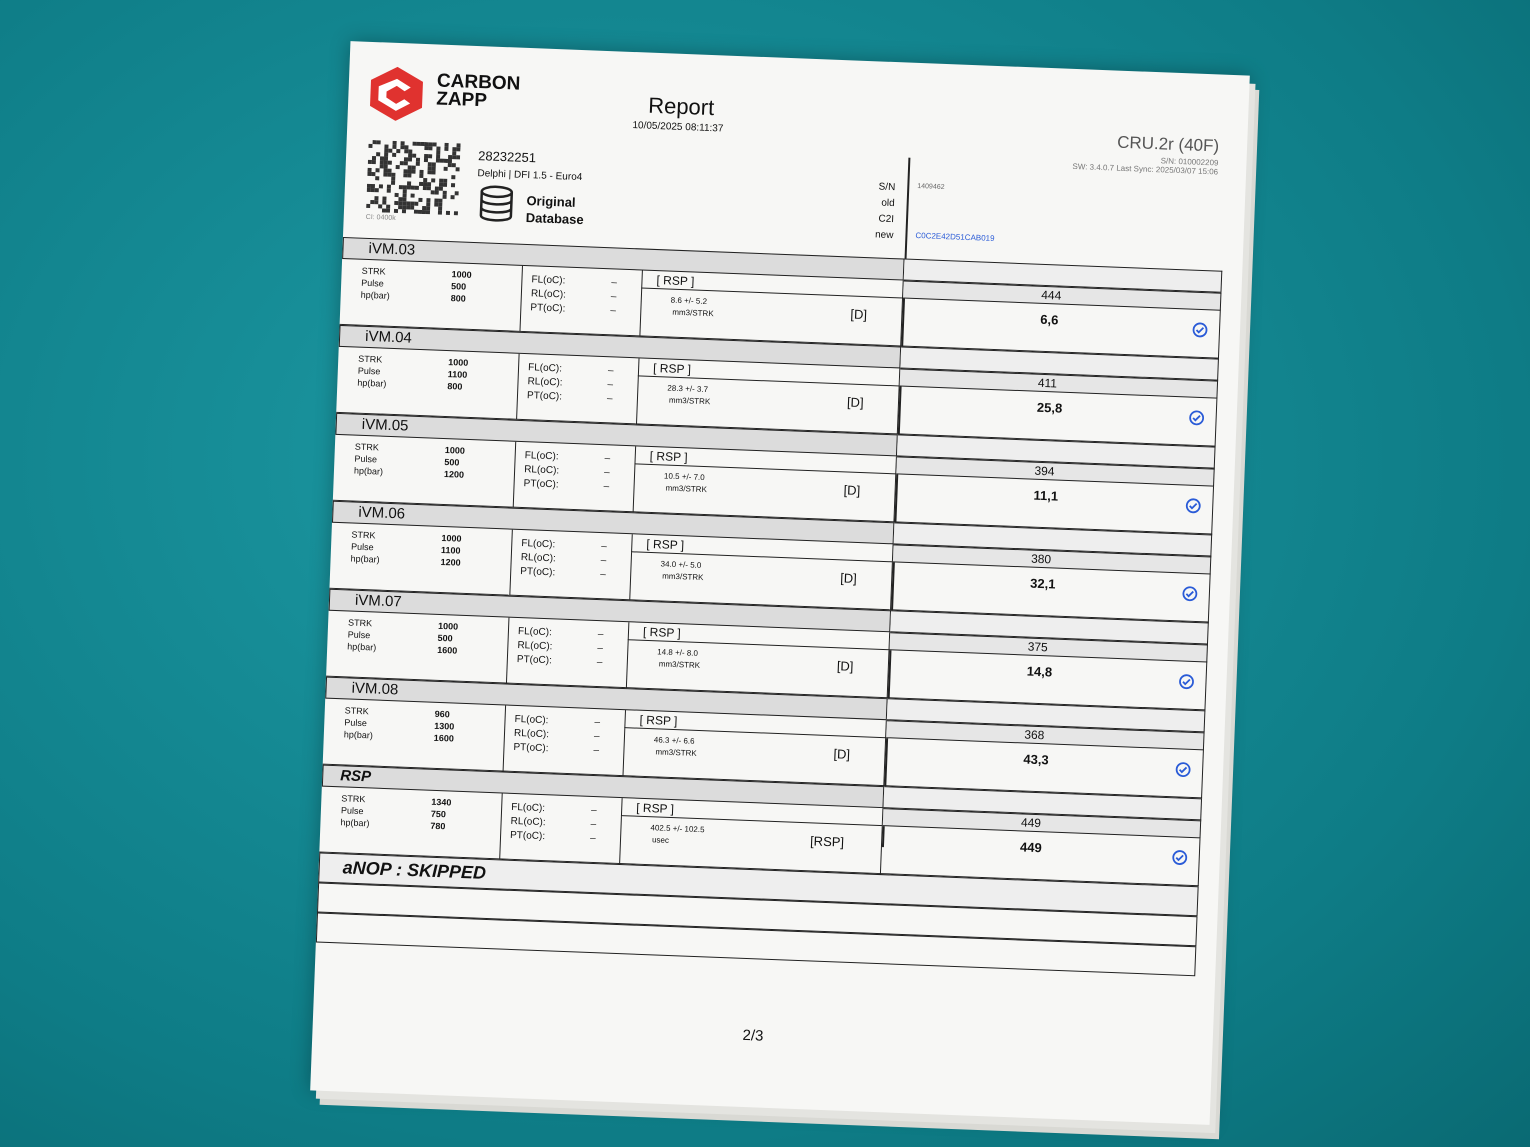 This screenshot has height=1147, width=1530. Describe the element at coordinates (554, 218) in the screenshot. I see `database-line: Database` at that location.